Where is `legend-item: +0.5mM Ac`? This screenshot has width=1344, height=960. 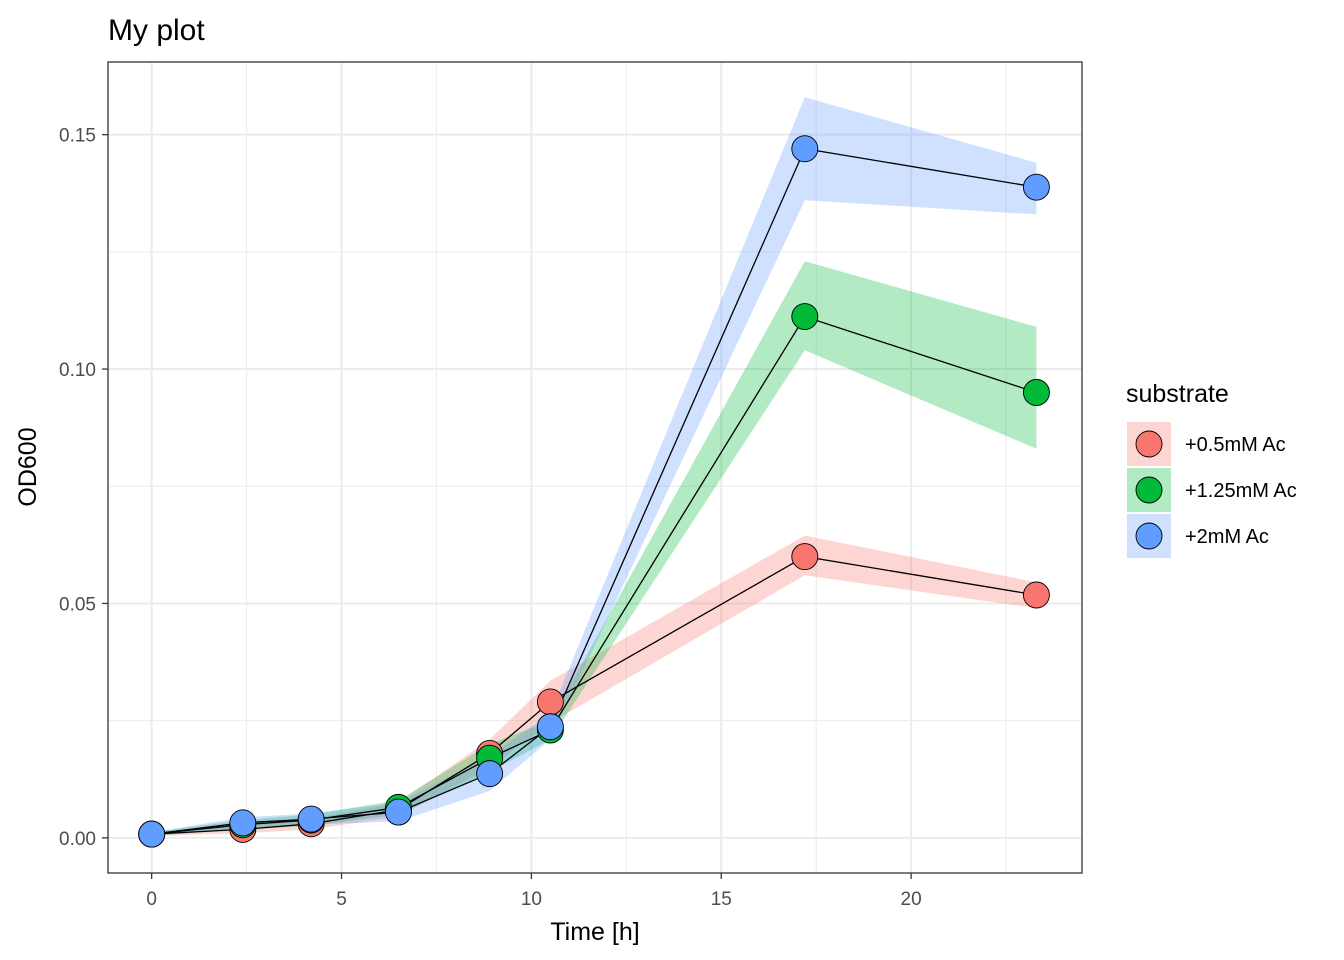 legend-item: +0.5mM Ac is located at coordinates (1206, 444).